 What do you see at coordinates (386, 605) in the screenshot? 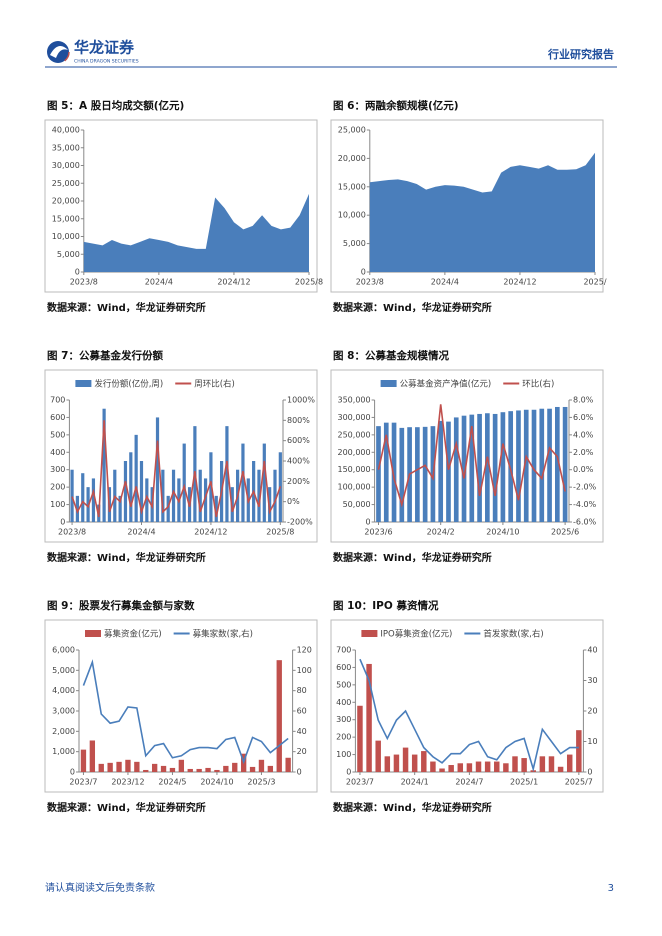
I see `chart-title: 图 10：IPO 募资情况` at bounding box center [386, 605].